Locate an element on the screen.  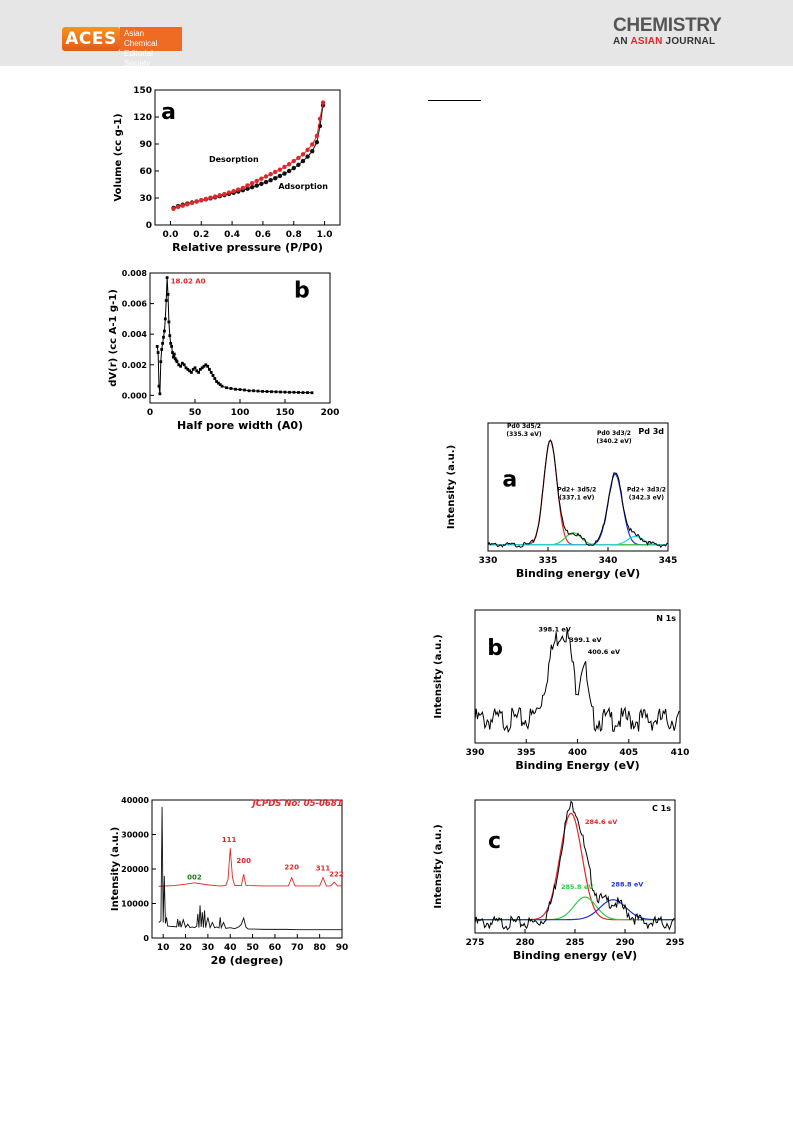
x-tick-label: 10 is located at coordinates (163, 948).